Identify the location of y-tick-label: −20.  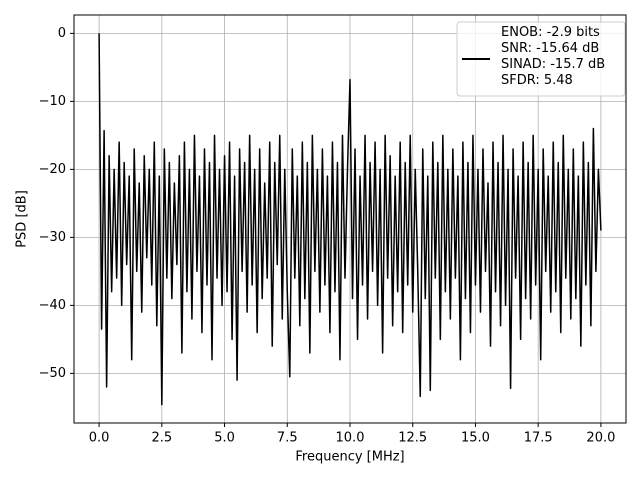
(52, 169).